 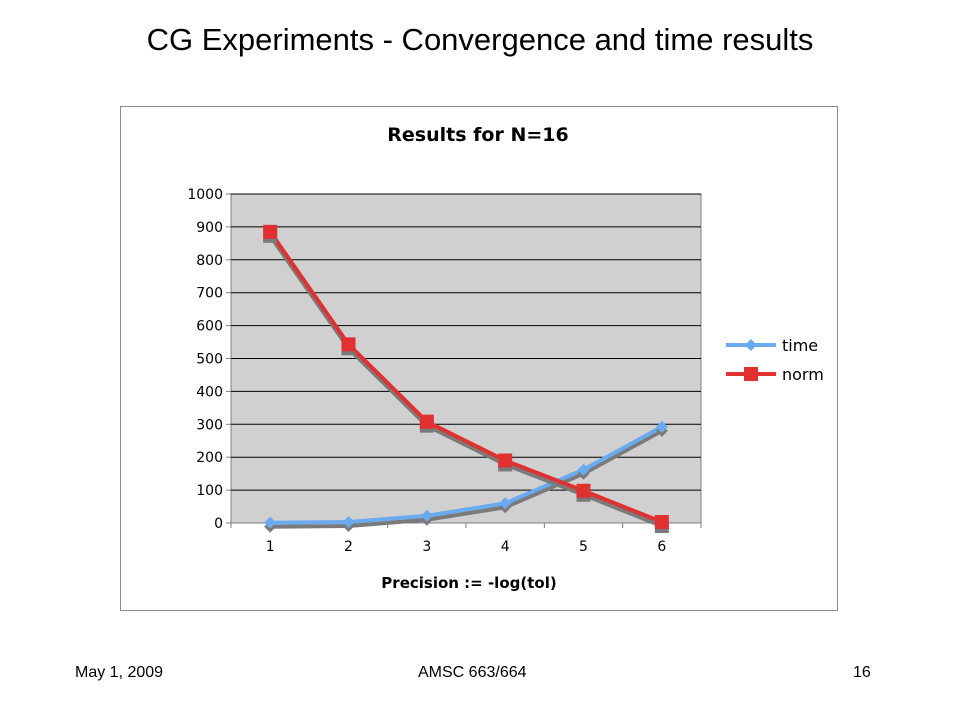 I want to click on y-tick-label: 400, so click(x=209, y=392).